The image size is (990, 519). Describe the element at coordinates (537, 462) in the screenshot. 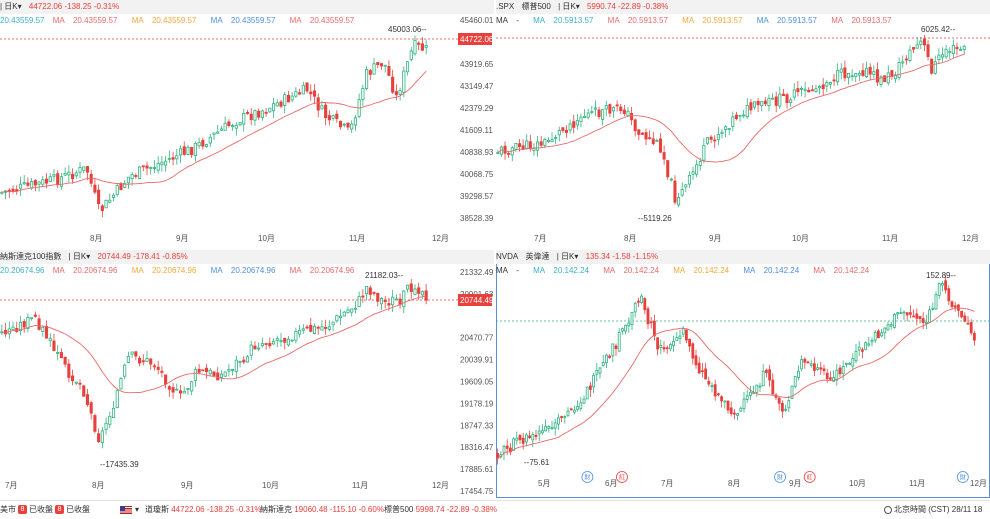

I see `low-annotation: --75.61` at that location.